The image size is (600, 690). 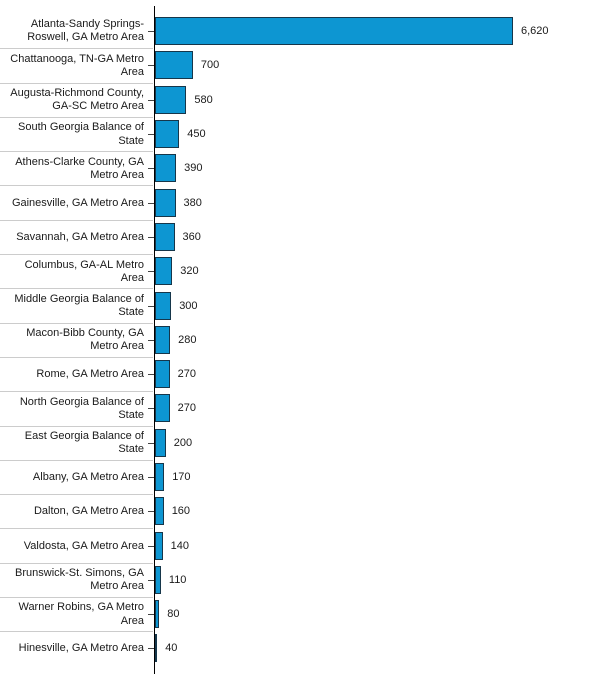 I want to click on chart-row: Savannah, GA Metro Area 360, so click(x=300, y=236).